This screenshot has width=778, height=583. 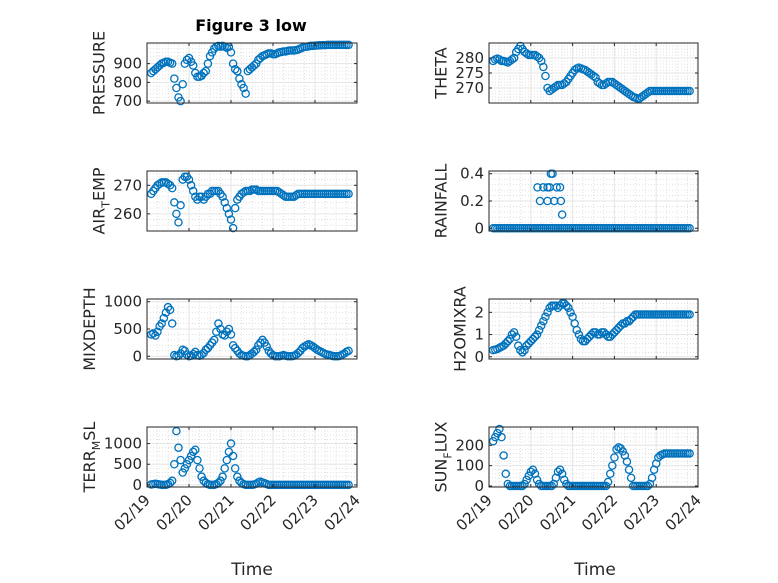 What do you see at coordinates (91, 458) in the screenshot?
I see `y-axis-label: TERRMSL` at bounding box center [91, 458].